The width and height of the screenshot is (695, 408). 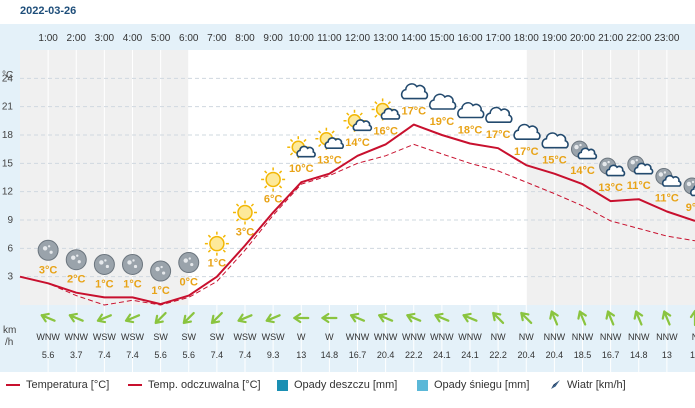 What do you see at coordinates (357, 38) in the screenshot?
I see `hour-label: 12:00` at bounding box center [357, 38].